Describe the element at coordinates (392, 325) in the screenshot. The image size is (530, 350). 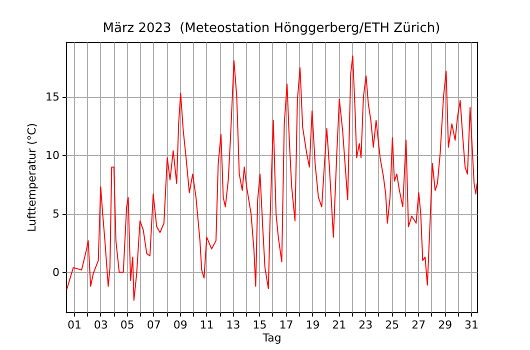
I see `x-tick-label: 25` at that location.